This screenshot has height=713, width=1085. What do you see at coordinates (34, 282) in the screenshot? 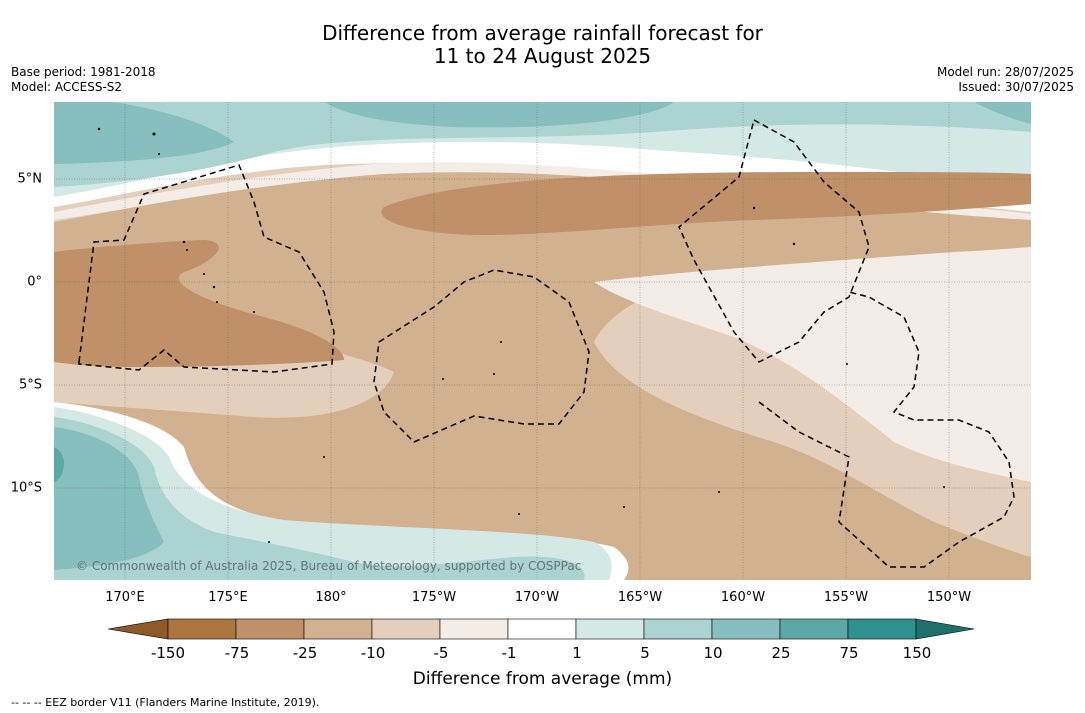
I see `y-tick: 0°` at bounding box center [34, 282].